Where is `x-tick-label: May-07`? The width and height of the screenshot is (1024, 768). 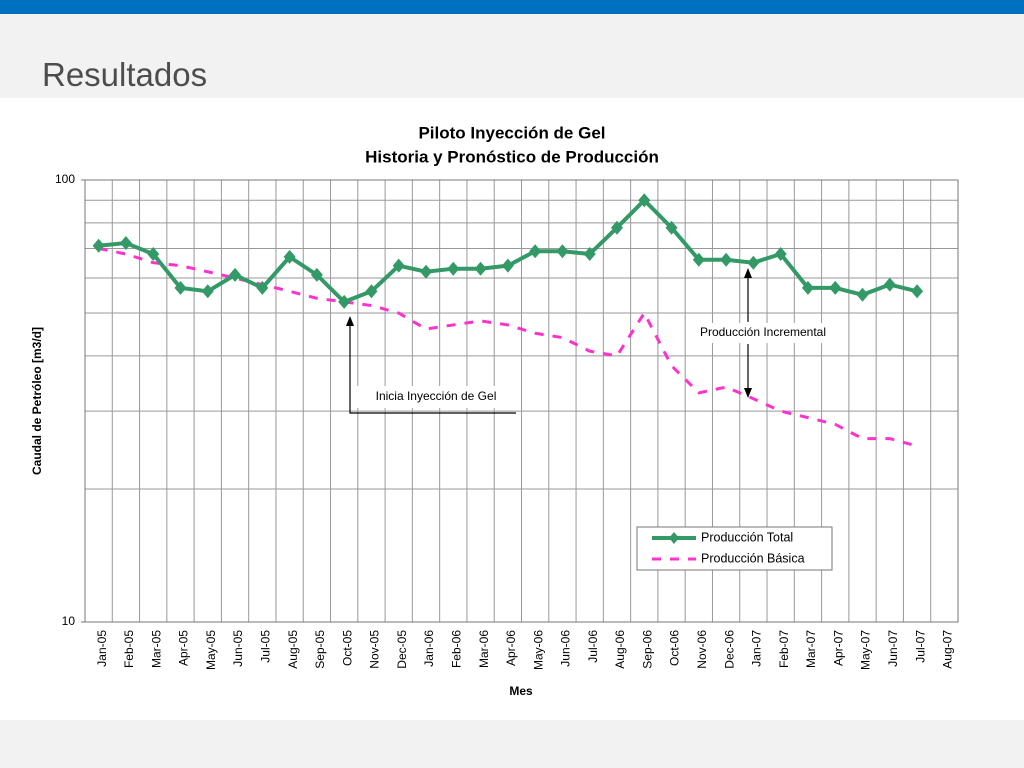
x-tick-label: May-07 is located at coordinates (866, 650).